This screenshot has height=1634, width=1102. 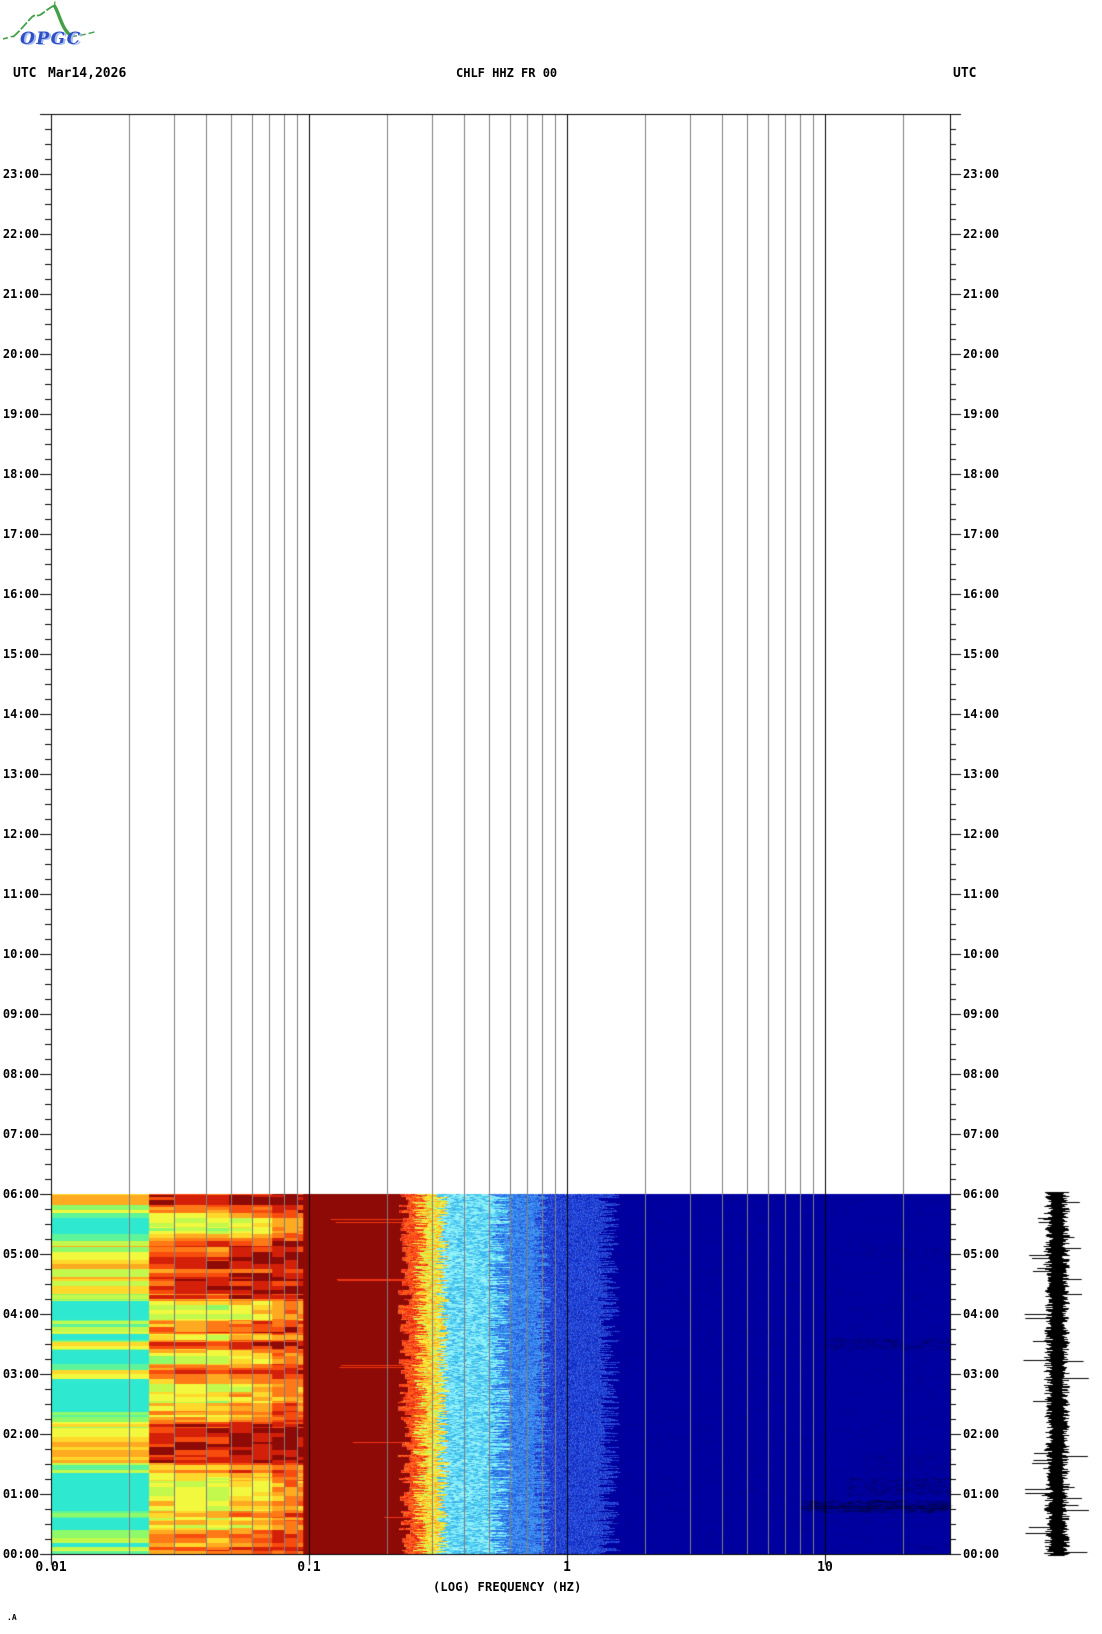 I want to click on time-label-left-1100: 11:00, so click(x=20, y=894).